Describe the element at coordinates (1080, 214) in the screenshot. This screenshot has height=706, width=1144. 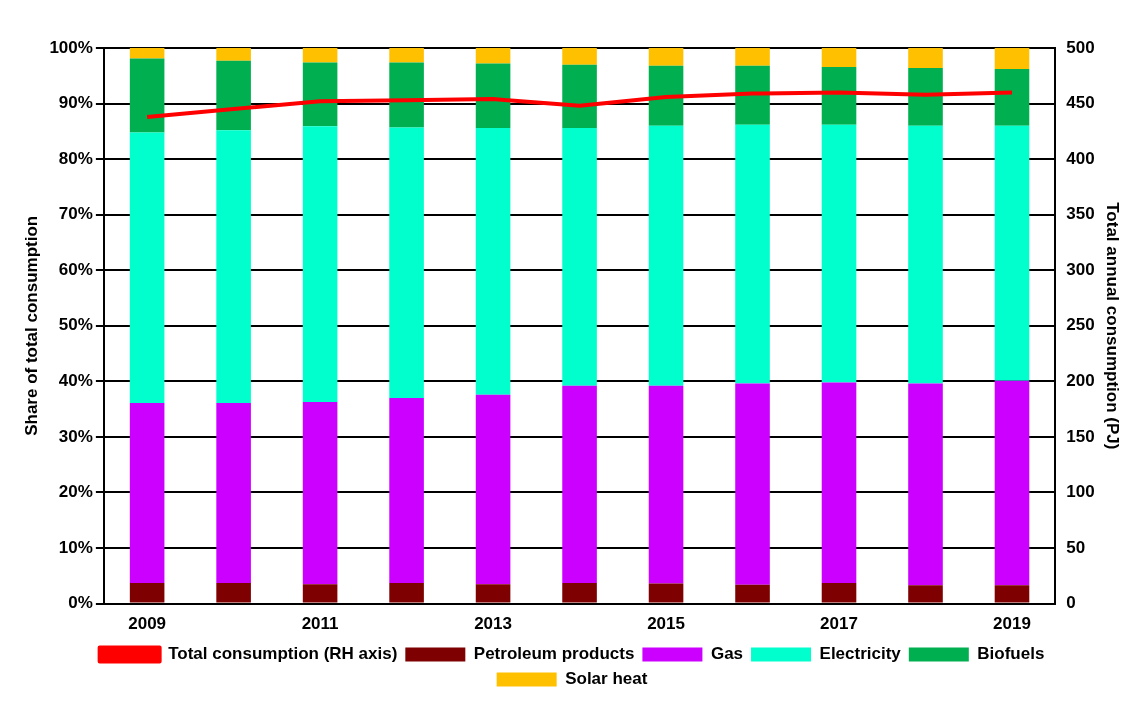
I see `y2-tick-label: 350` at that location.